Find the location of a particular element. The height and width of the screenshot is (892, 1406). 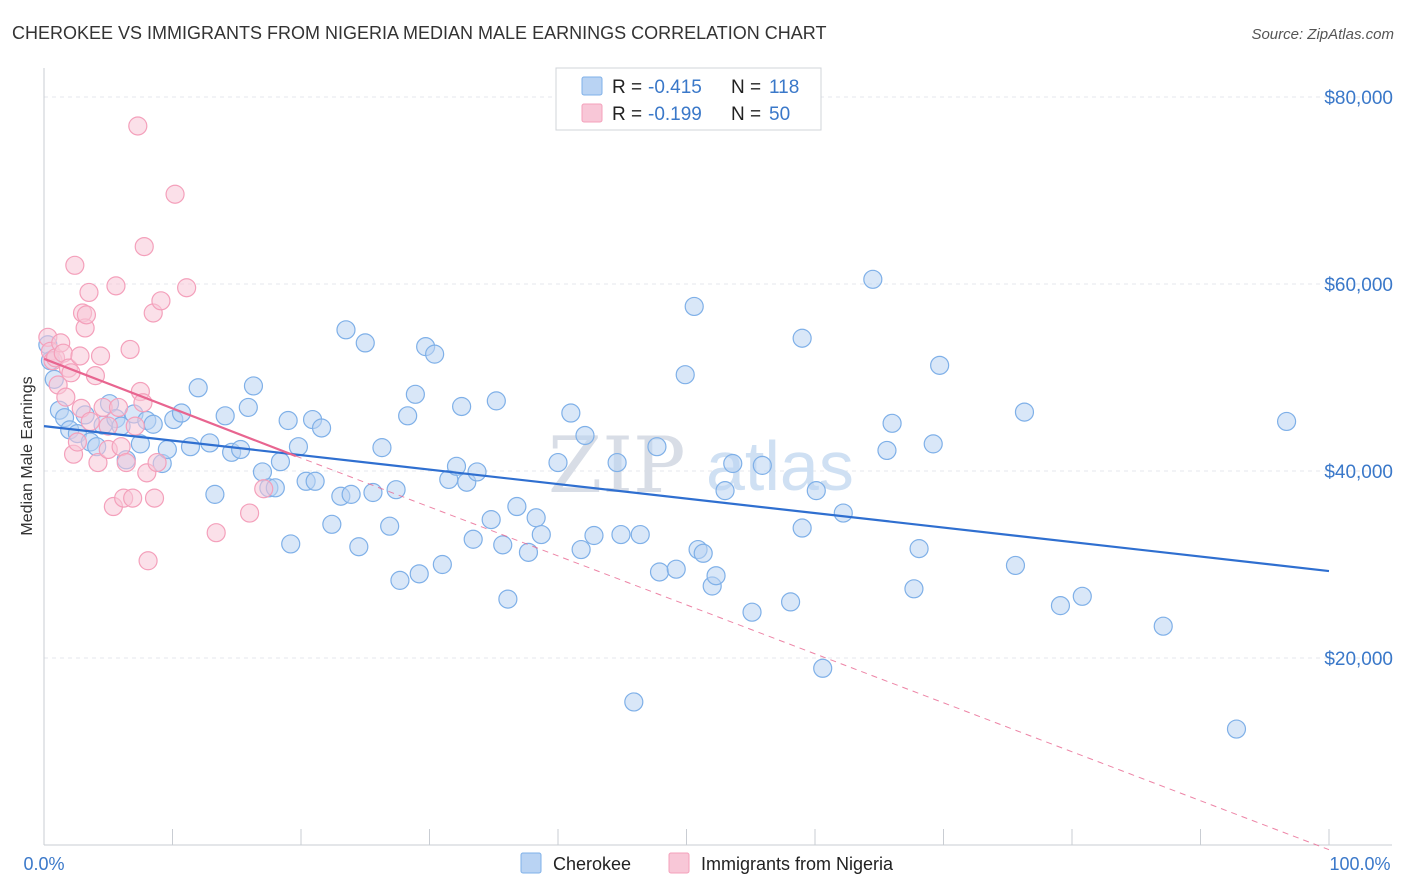

legend-r-value-2: -0.199 is located at coordinates (675, 114).